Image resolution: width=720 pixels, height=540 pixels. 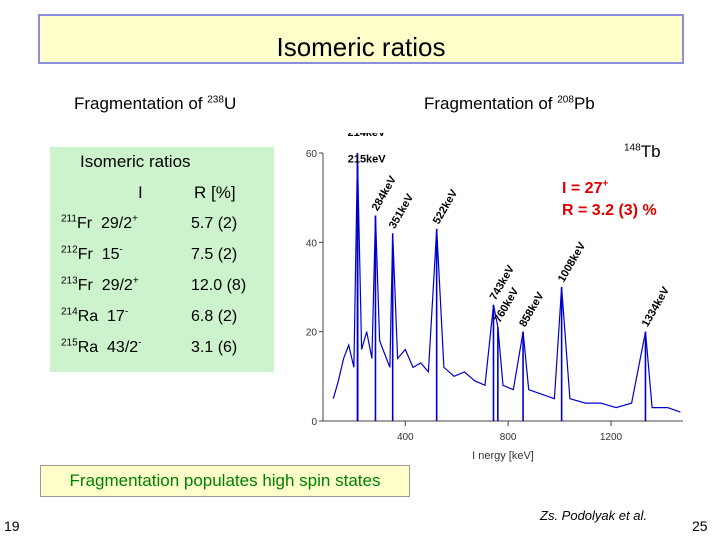 I want to click on column-header-r: R [%], so click(x=215, y=192).